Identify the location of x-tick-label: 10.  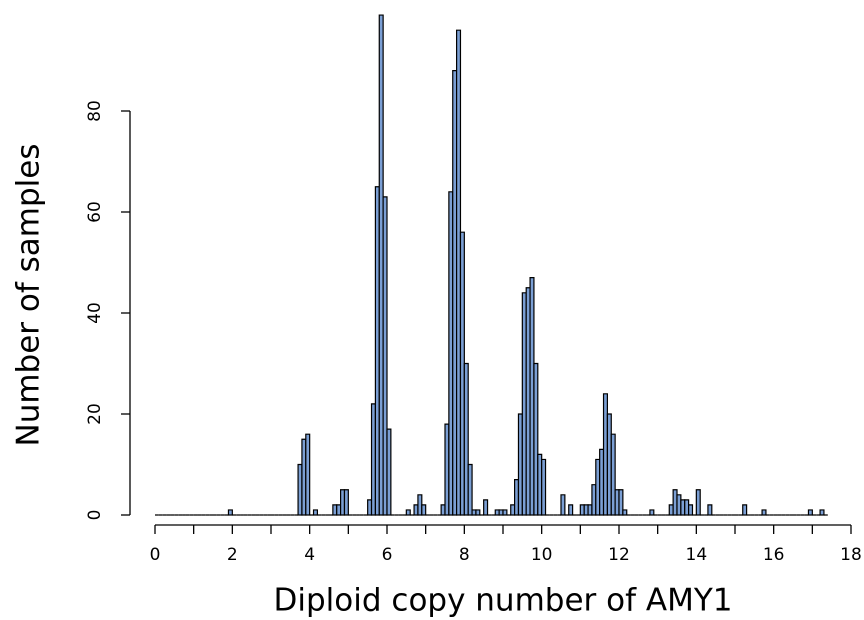
(542, 555).